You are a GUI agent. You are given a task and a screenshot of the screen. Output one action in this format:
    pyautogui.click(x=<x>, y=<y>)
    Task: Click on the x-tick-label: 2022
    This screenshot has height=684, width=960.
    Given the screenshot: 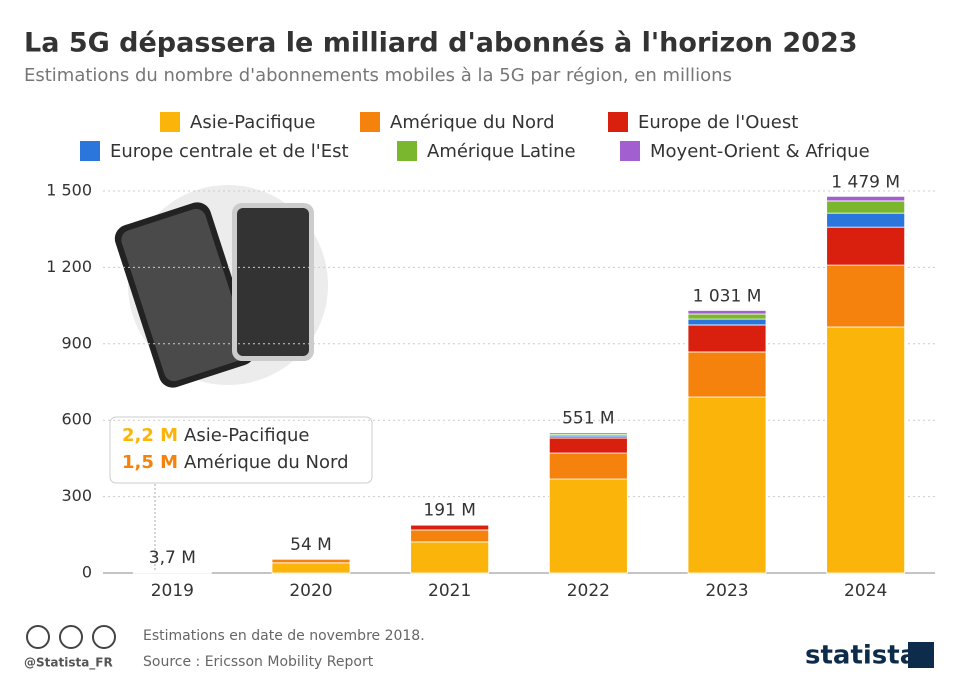 What is the action you would take?
    pyautogui.click(x=588, y=591)
    